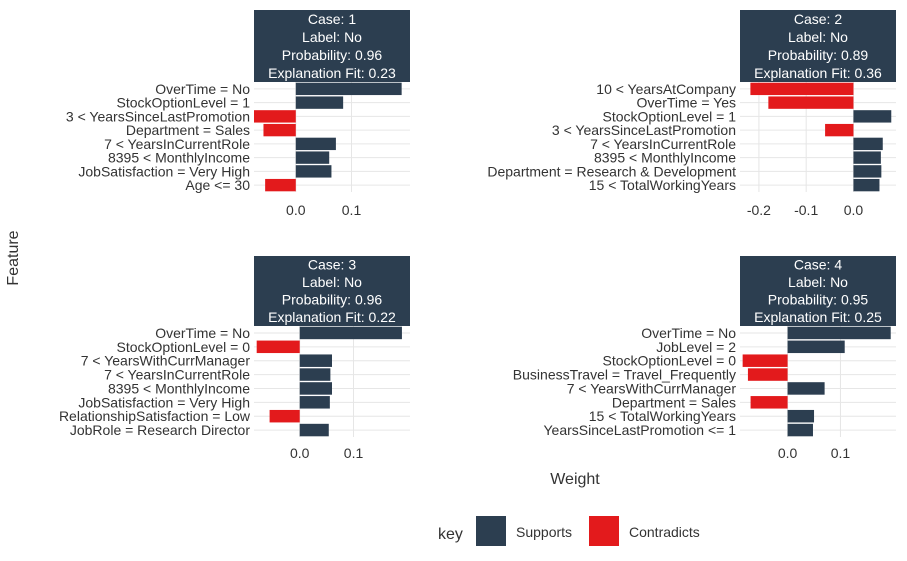  Describe the element at coordinates (686, 103) in the screenshot. I see `category-label: OverTime = Yes` at that location.